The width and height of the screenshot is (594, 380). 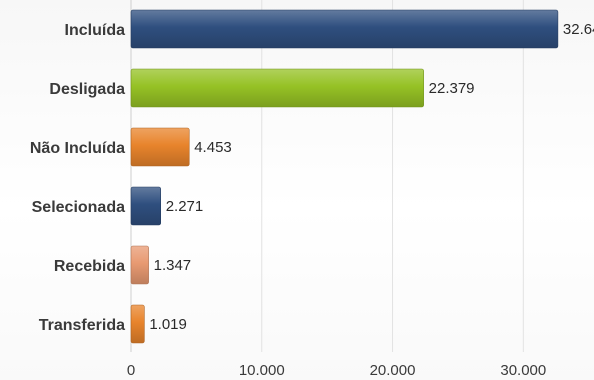 What do you see at coordinates (160, 147) in the screenshot?
I see `bar-n-o-inclu-da` at bounding box center [160, 147].